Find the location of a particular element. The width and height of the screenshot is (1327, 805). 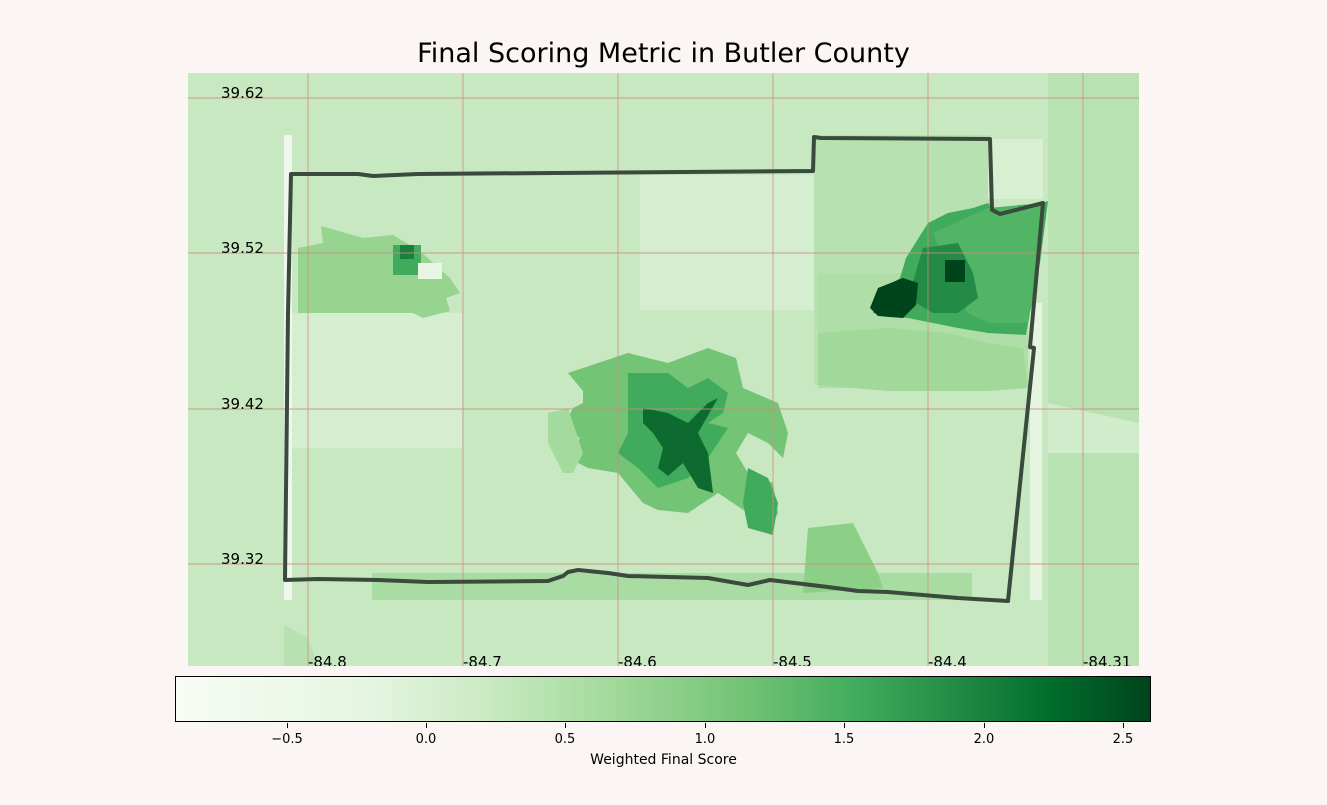

colorbar is located at coordinates (663, 699).